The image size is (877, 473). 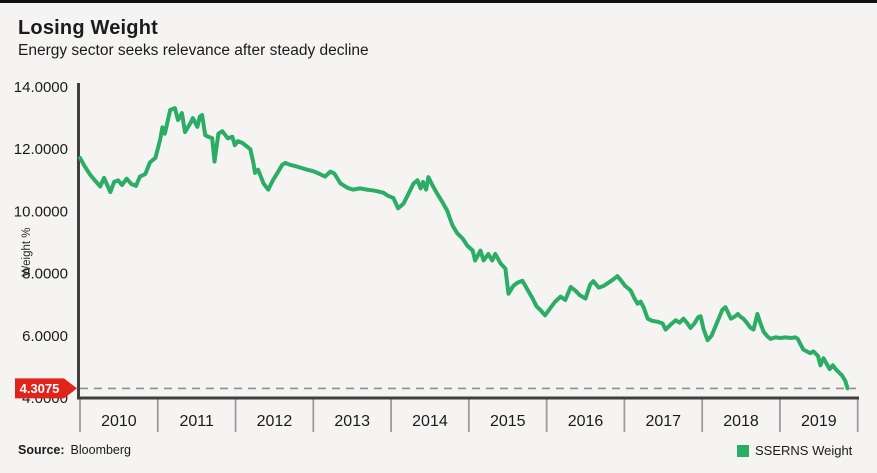 I want to click on callout-arrow-badge, so click(x=46, y=388).